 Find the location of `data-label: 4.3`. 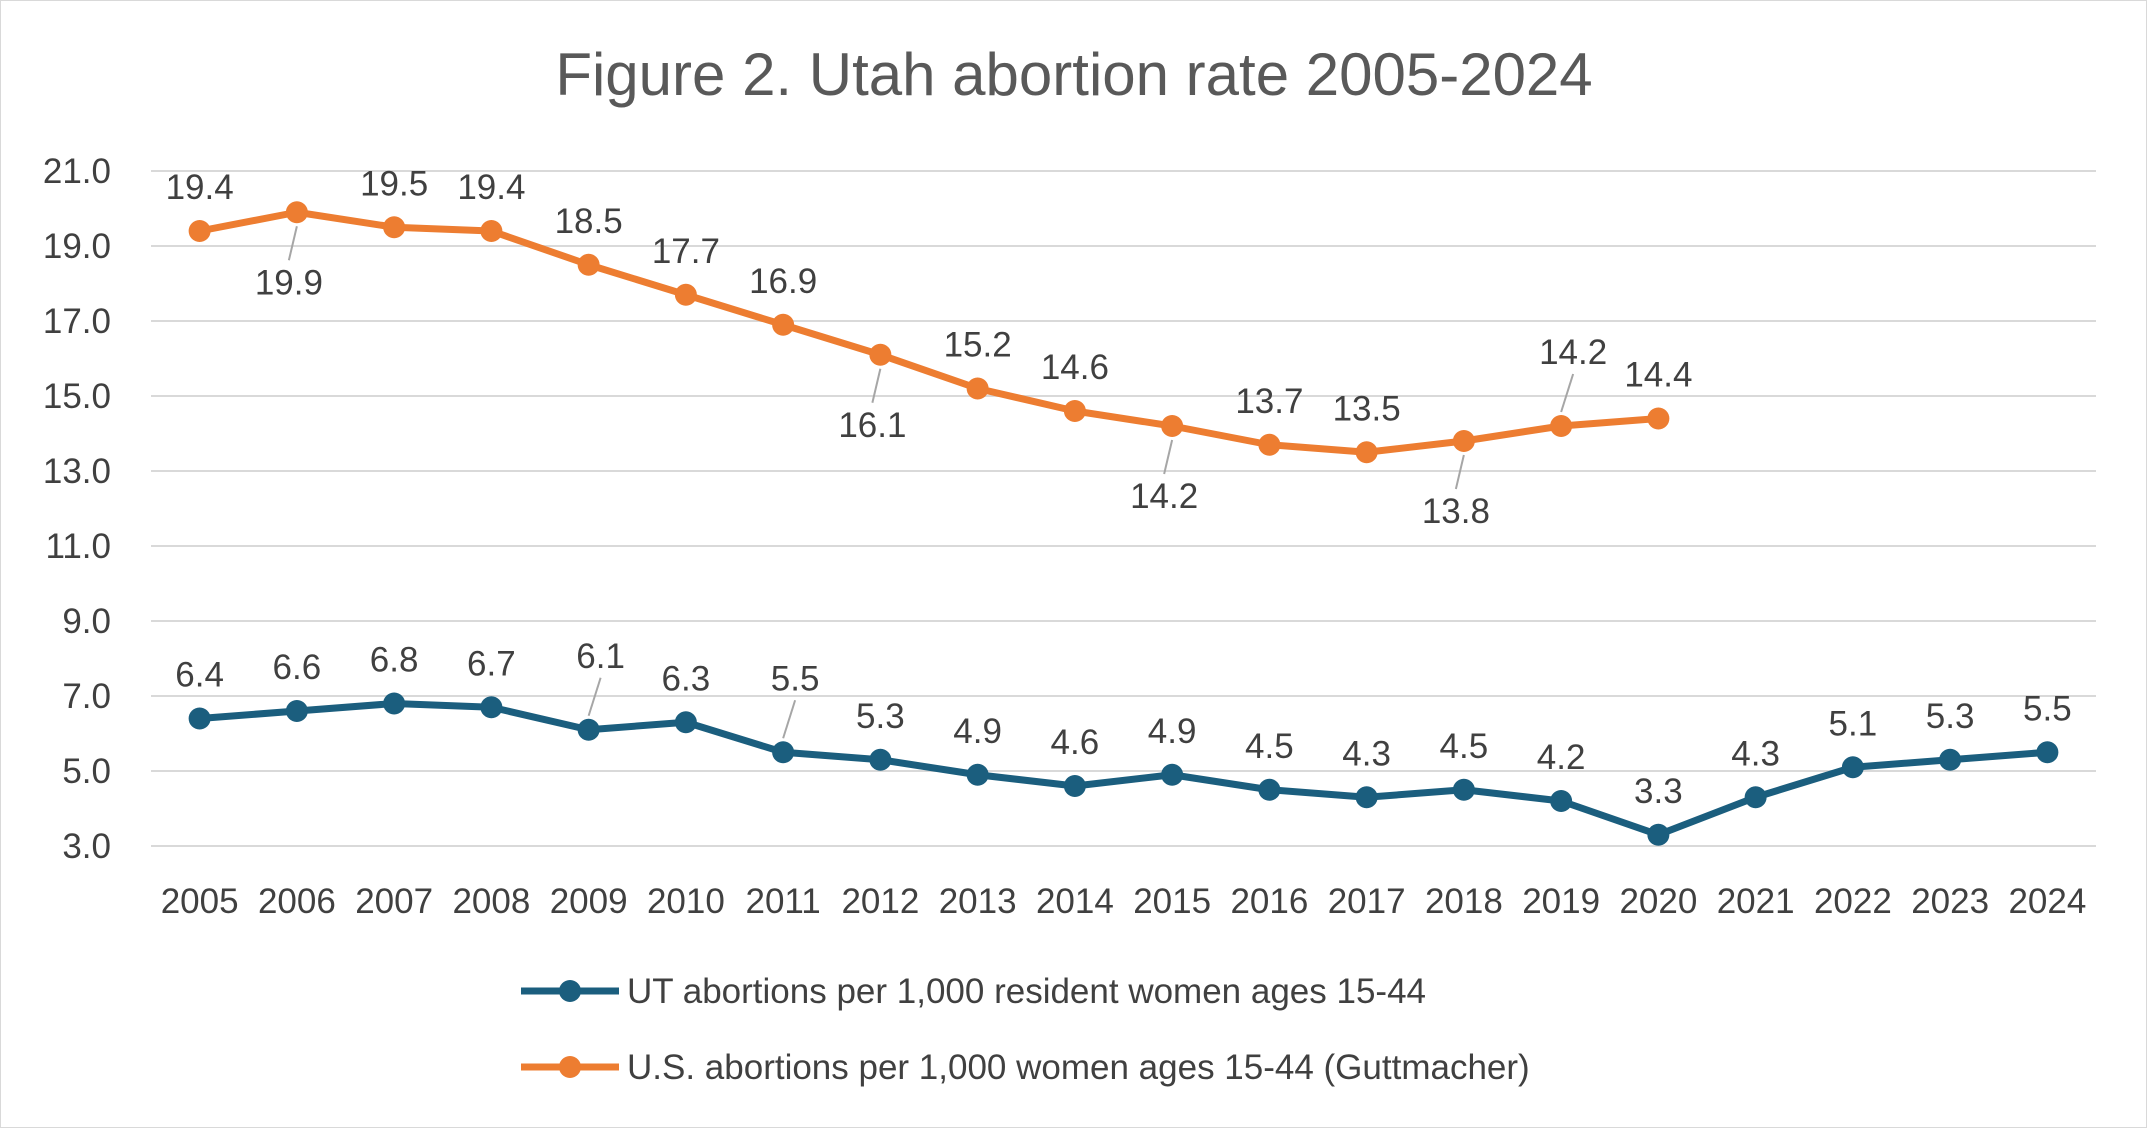

data-label: 4.3 is located at coordinates (1366, 753).